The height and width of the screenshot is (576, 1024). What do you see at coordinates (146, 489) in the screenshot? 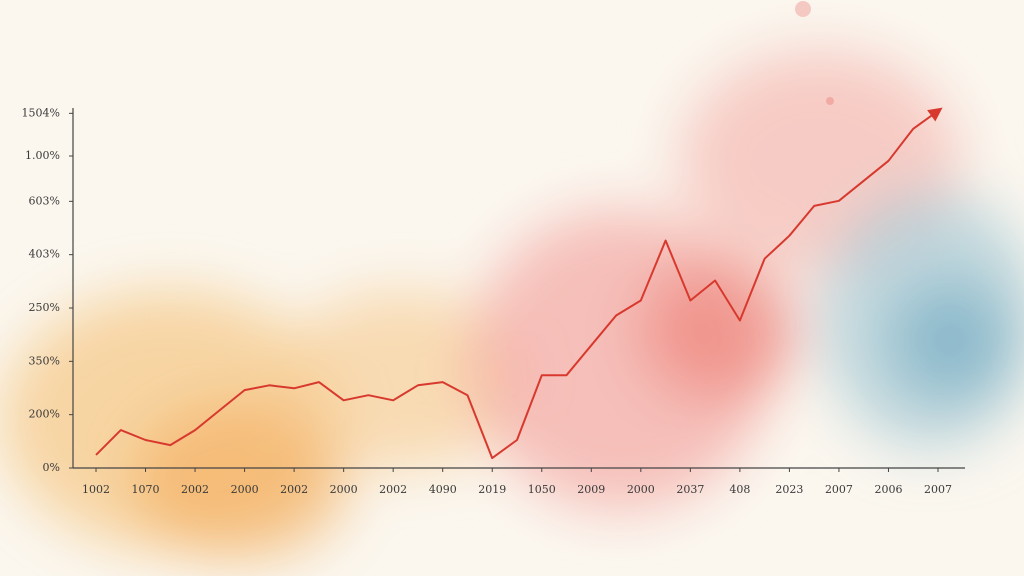
I see `x-tick-label: 1070` at bounding box center [146, 489].